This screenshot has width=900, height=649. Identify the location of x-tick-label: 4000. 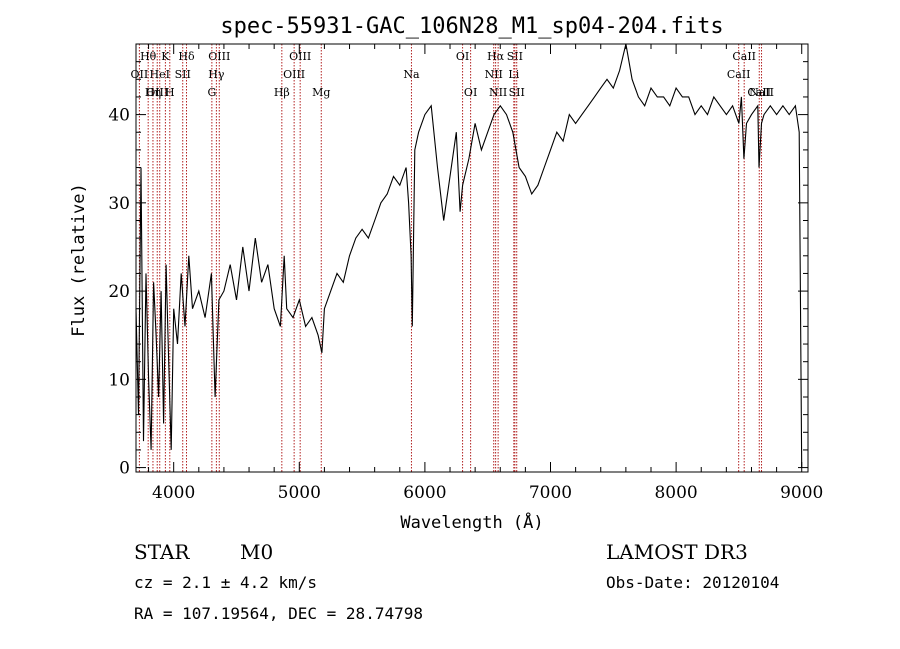
(173, 493).